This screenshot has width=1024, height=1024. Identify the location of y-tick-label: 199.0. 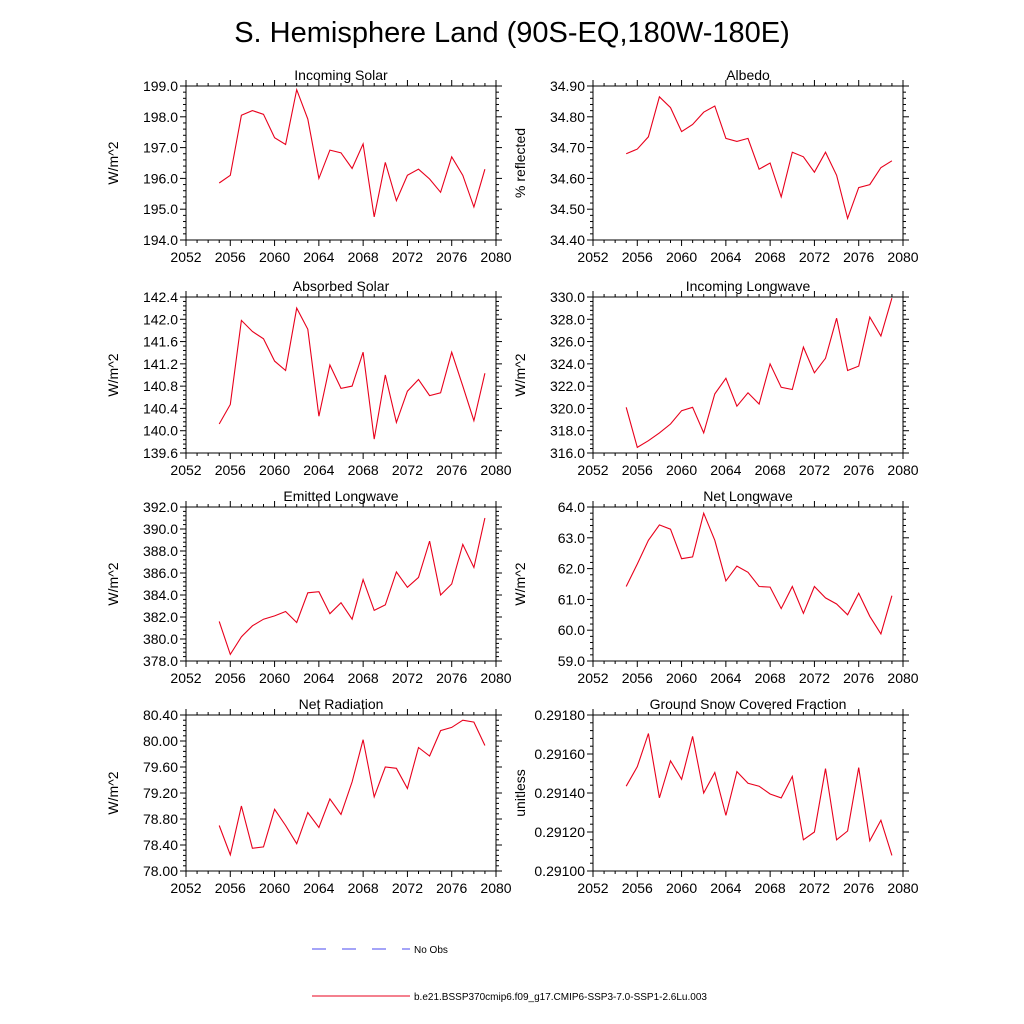
(160, 86).